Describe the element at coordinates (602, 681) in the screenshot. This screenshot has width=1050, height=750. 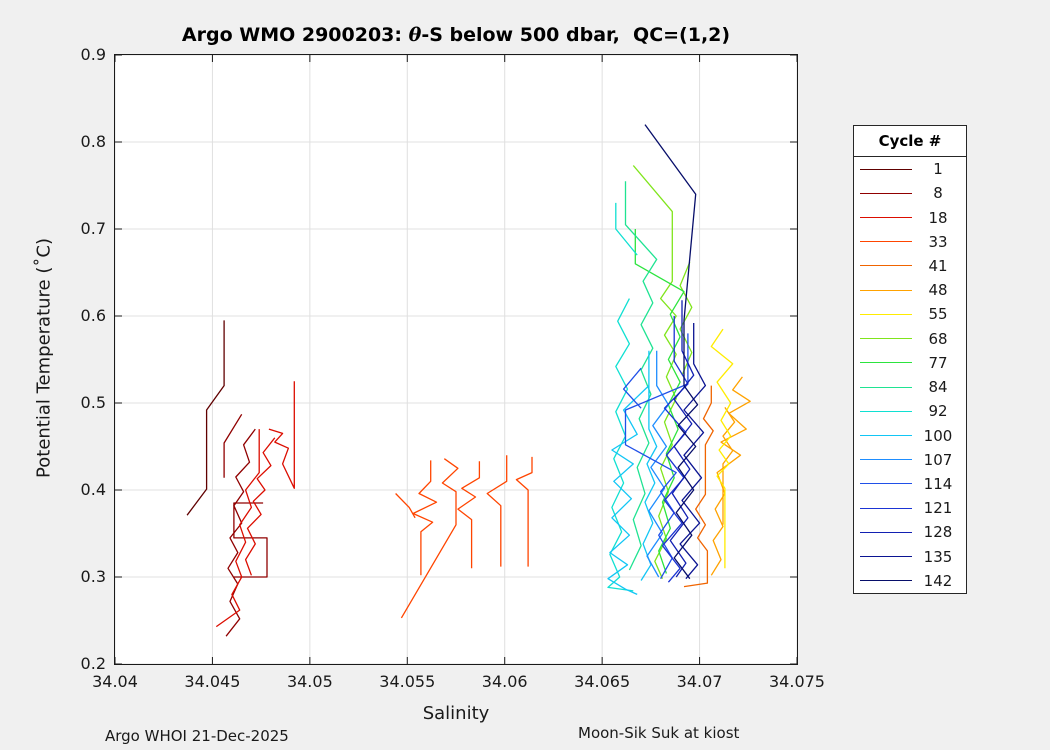
I see `x-tick-label: 34.065` at that location.